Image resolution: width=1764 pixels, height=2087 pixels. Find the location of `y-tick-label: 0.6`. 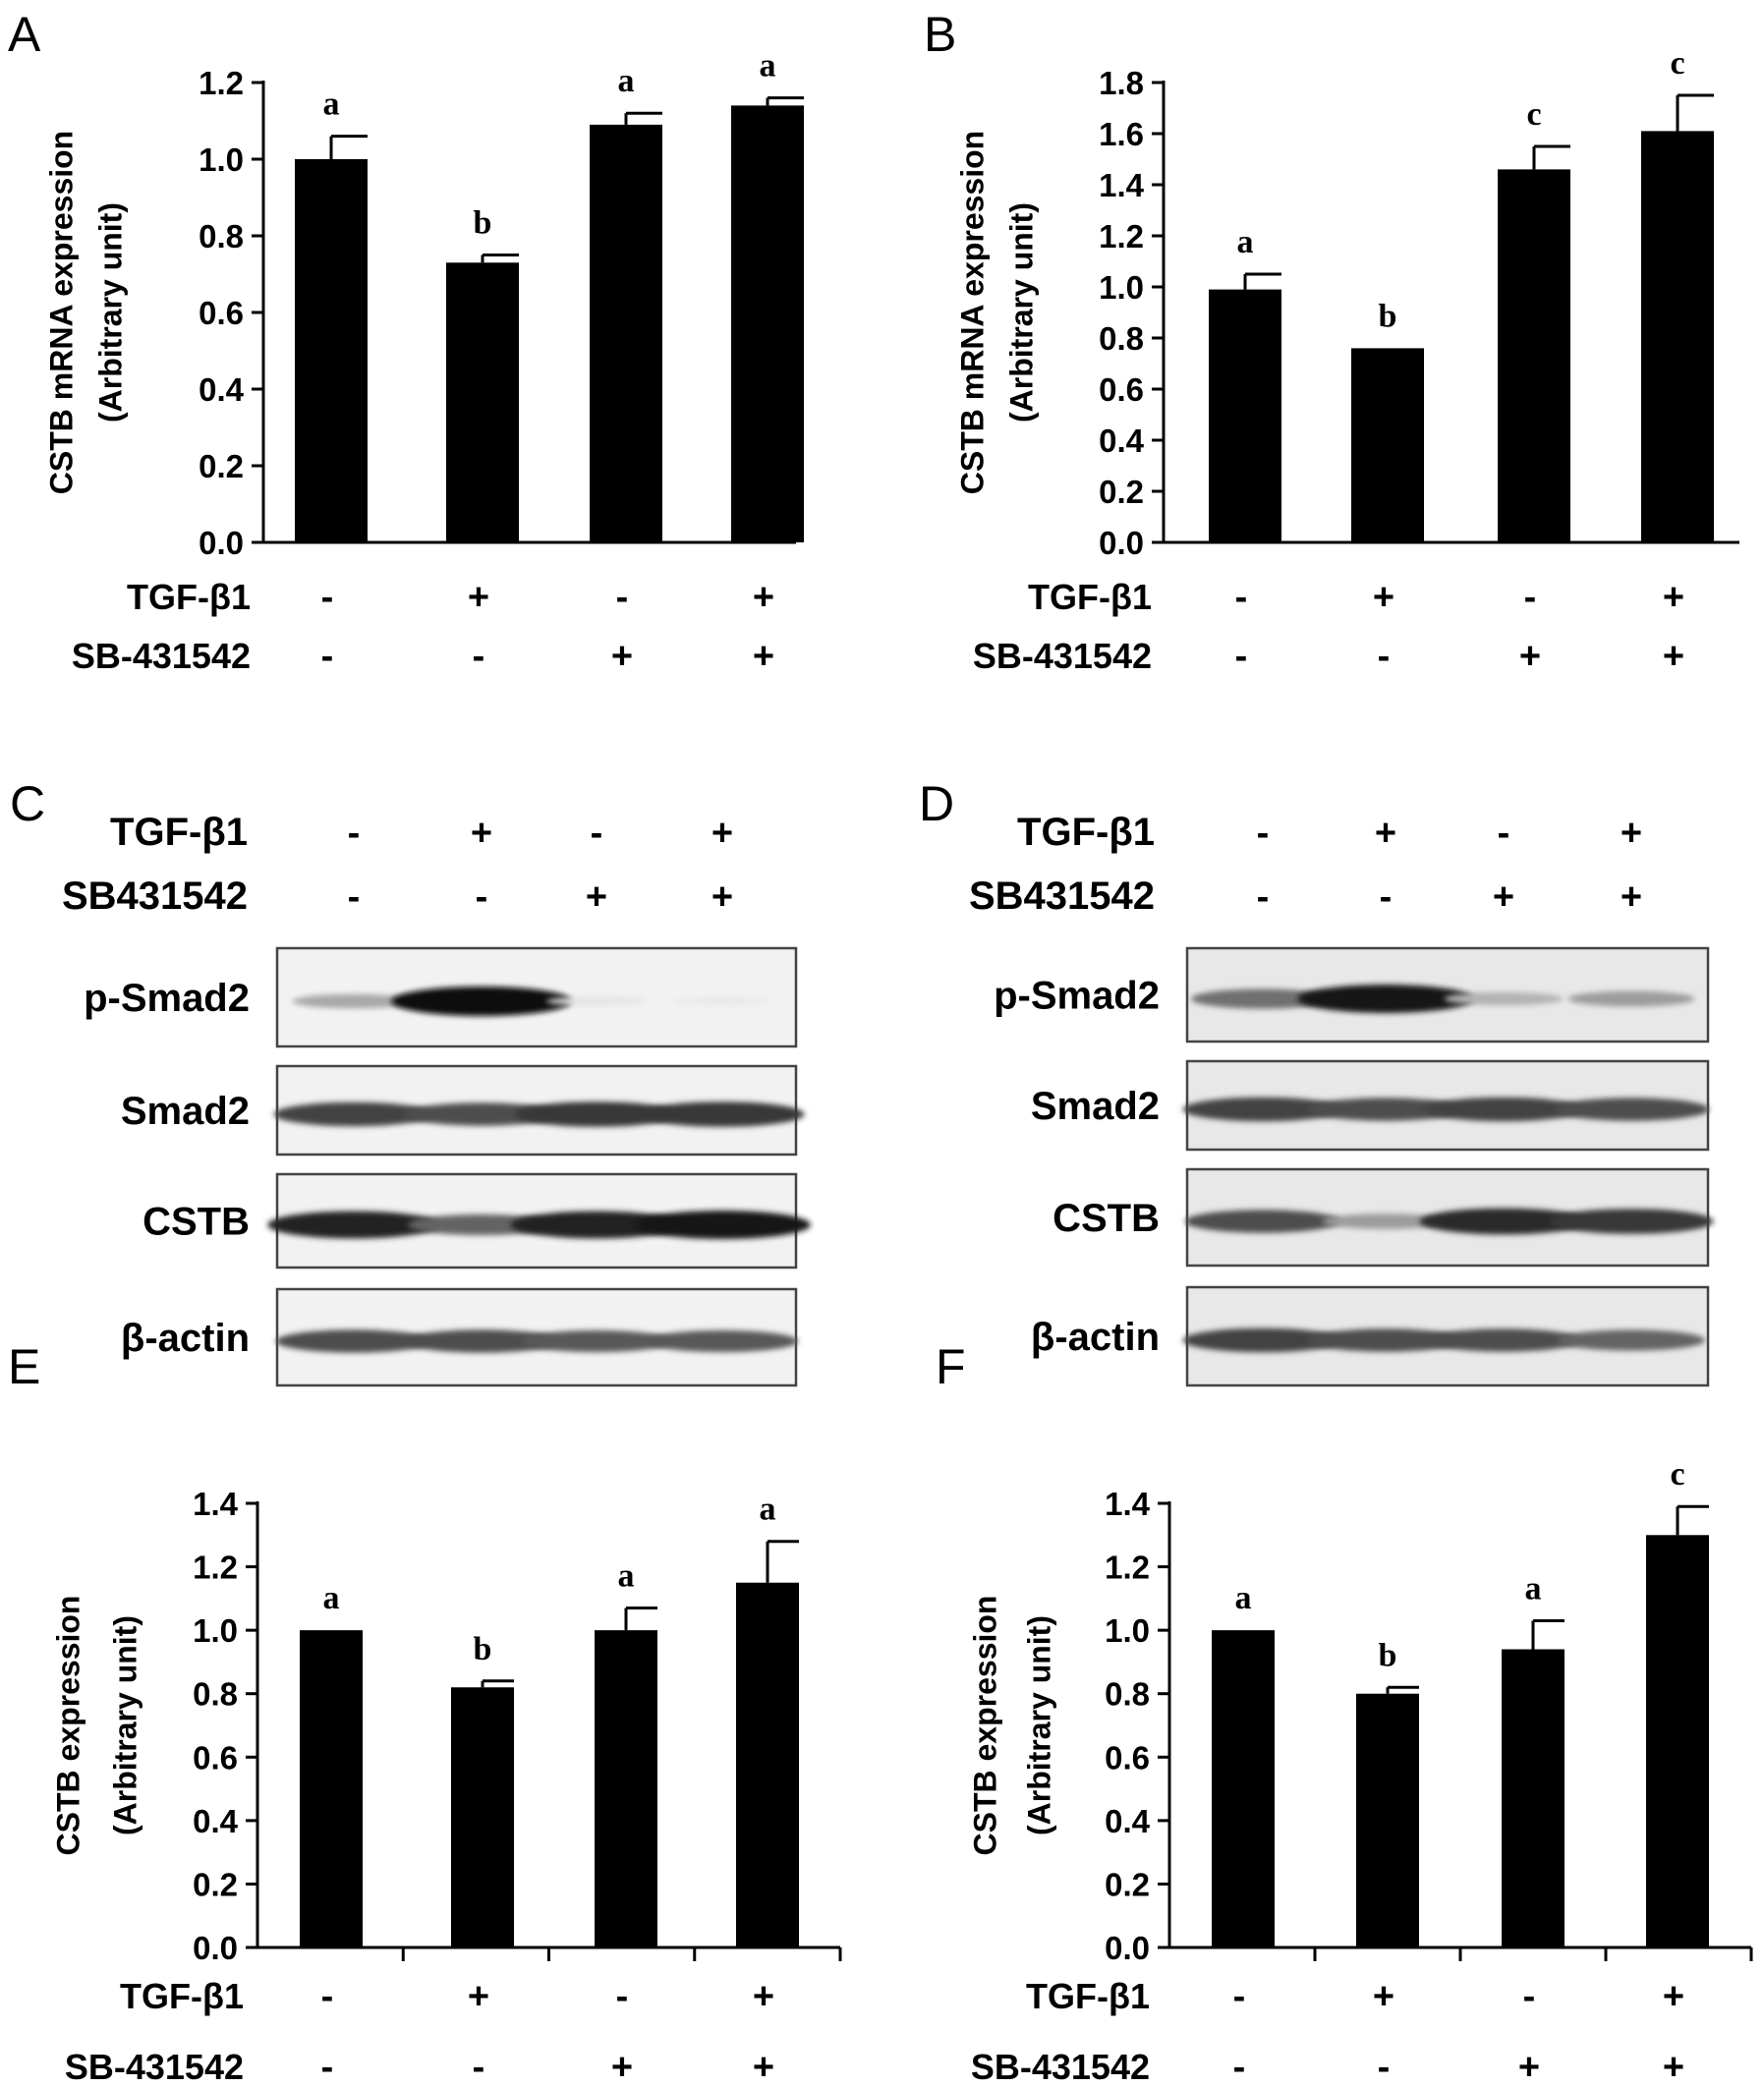

y-tick-label: 0.6 is located at coordinates (215, 1757).